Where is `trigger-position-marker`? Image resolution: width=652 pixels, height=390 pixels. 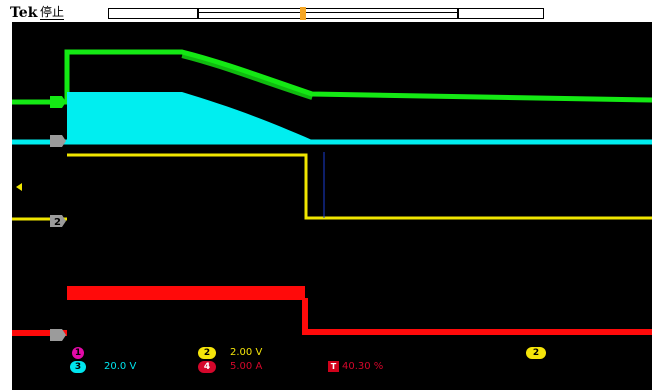 trigger-position-marker is located at coordinates (303, 13).